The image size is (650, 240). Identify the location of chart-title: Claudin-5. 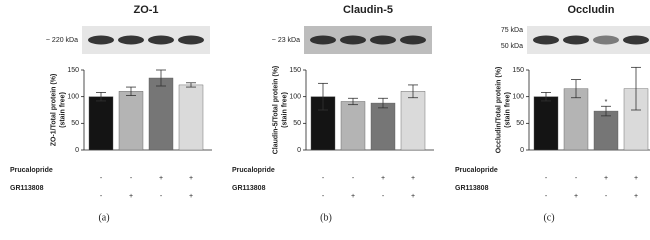
(368, 10).